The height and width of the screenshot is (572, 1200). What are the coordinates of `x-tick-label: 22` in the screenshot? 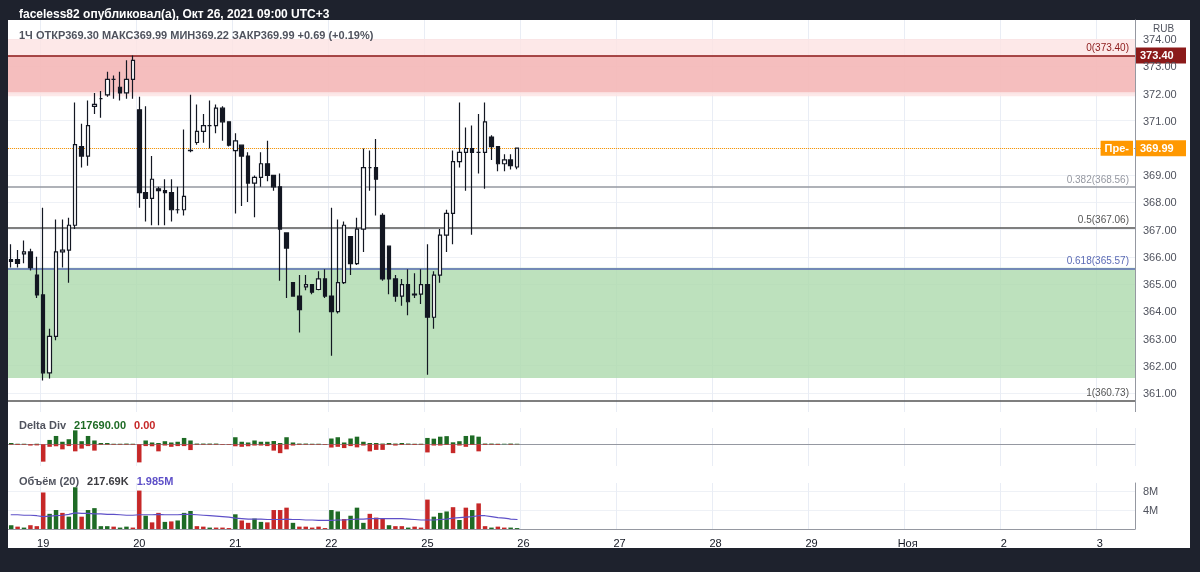 It's located at (331, 542).